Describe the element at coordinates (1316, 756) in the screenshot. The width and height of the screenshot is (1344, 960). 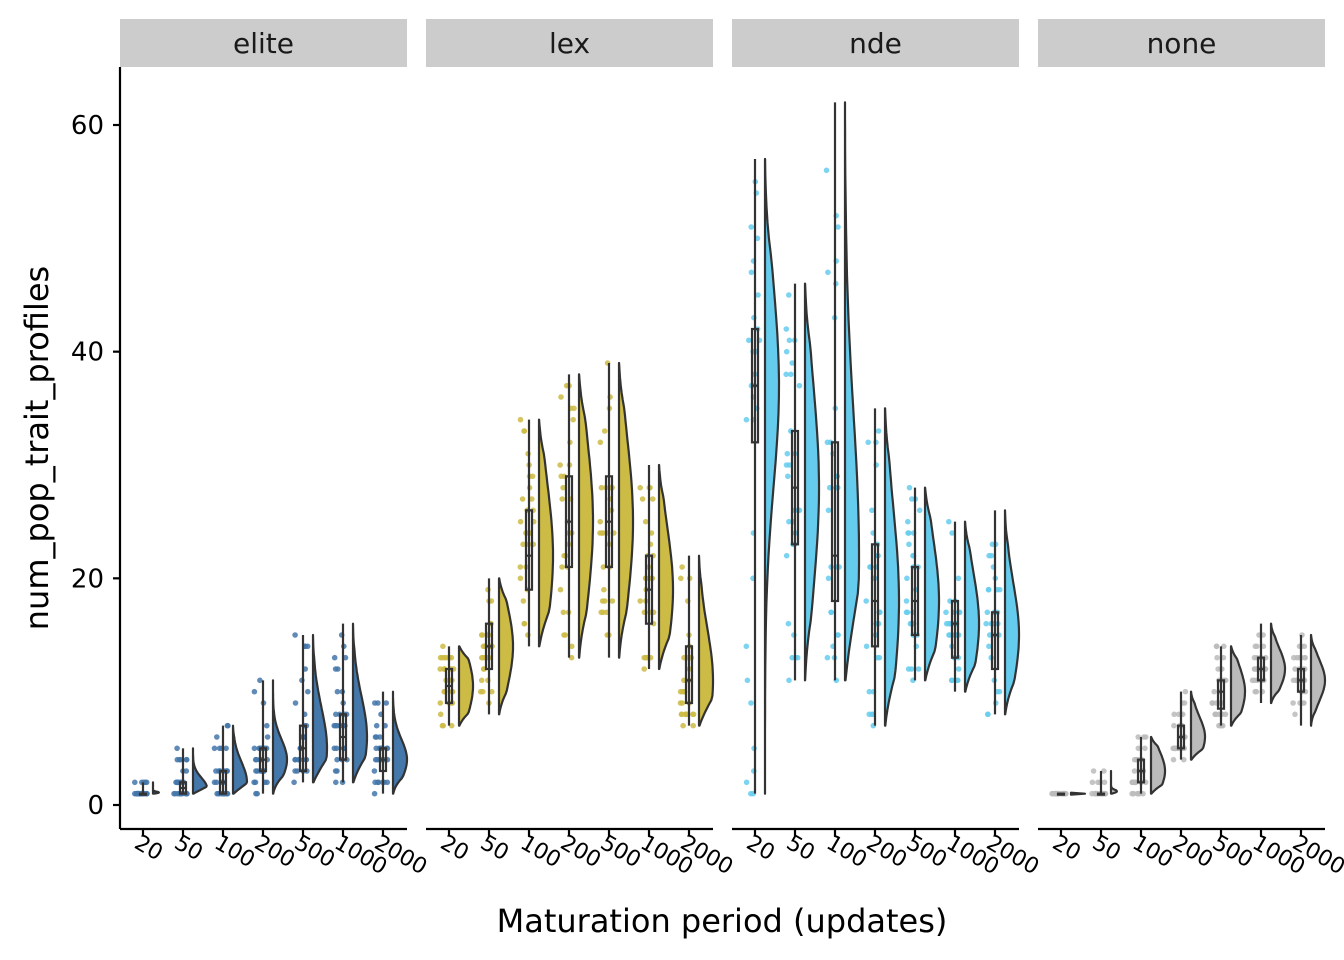
I see `group-none-2000: 2000` at that location.